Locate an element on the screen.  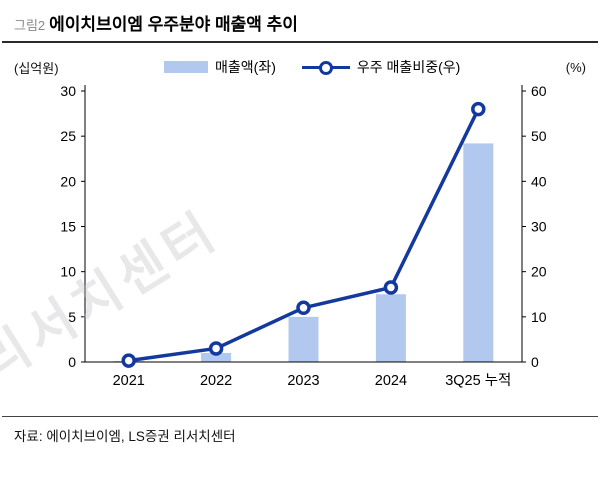
bar-2024 is located at coordinates (390, 328).